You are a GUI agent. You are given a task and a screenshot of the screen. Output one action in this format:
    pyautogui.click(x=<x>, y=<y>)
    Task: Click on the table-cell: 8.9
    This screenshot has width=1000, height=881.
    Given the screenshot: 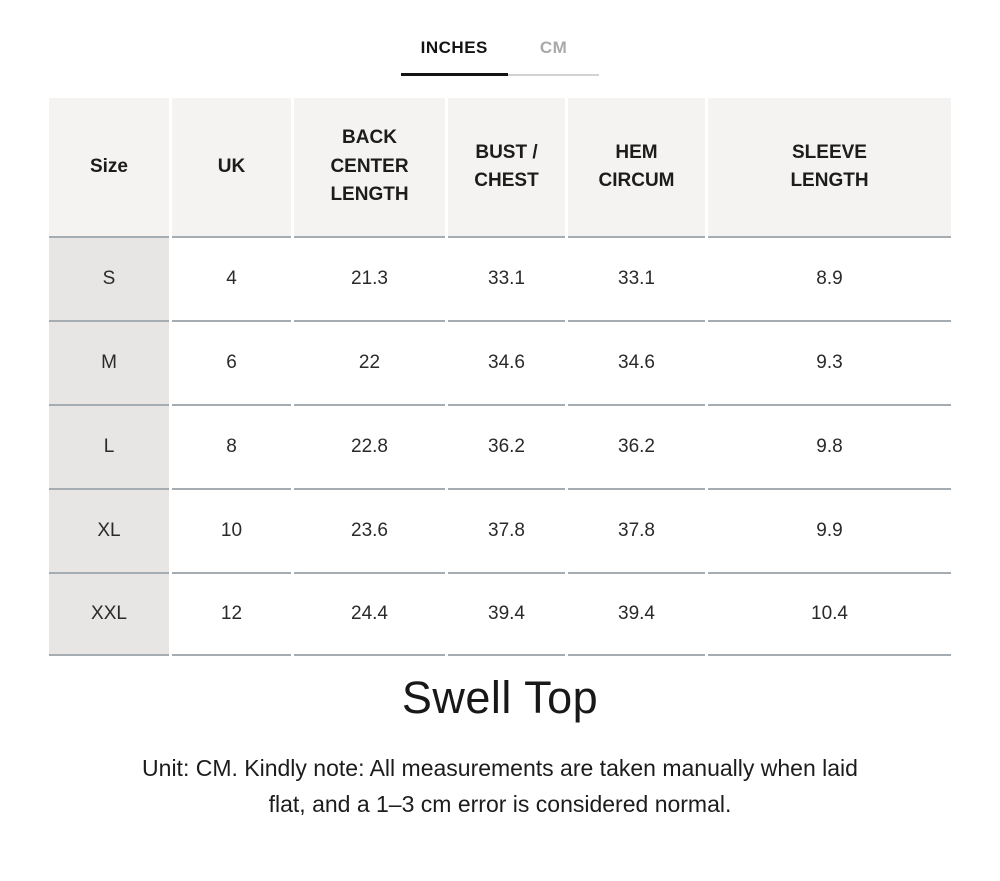 What is the action you would take?
    pyautogui.click(x=829, y=278)
    